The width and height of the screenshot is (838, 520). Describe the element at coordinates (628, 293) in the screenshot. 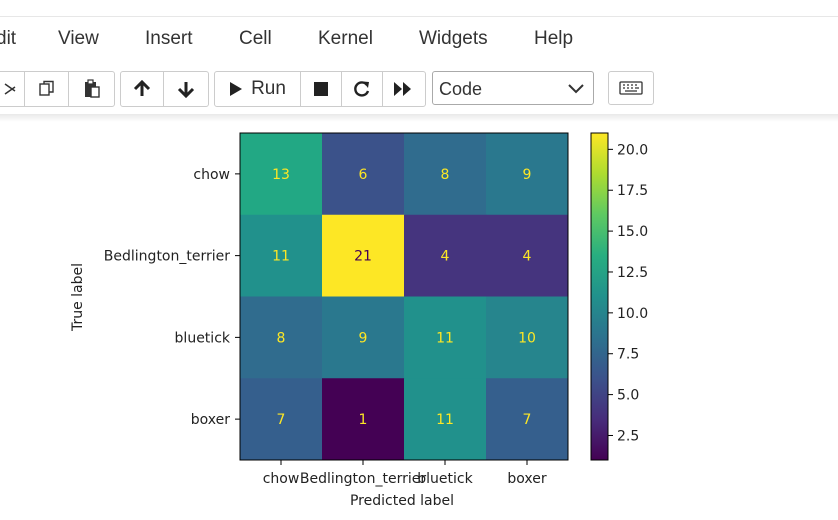

I see `colorbar-ticks: 2.5 5.0 7.5 10.0 12.5 15.0 17.5 20.0` at that location.